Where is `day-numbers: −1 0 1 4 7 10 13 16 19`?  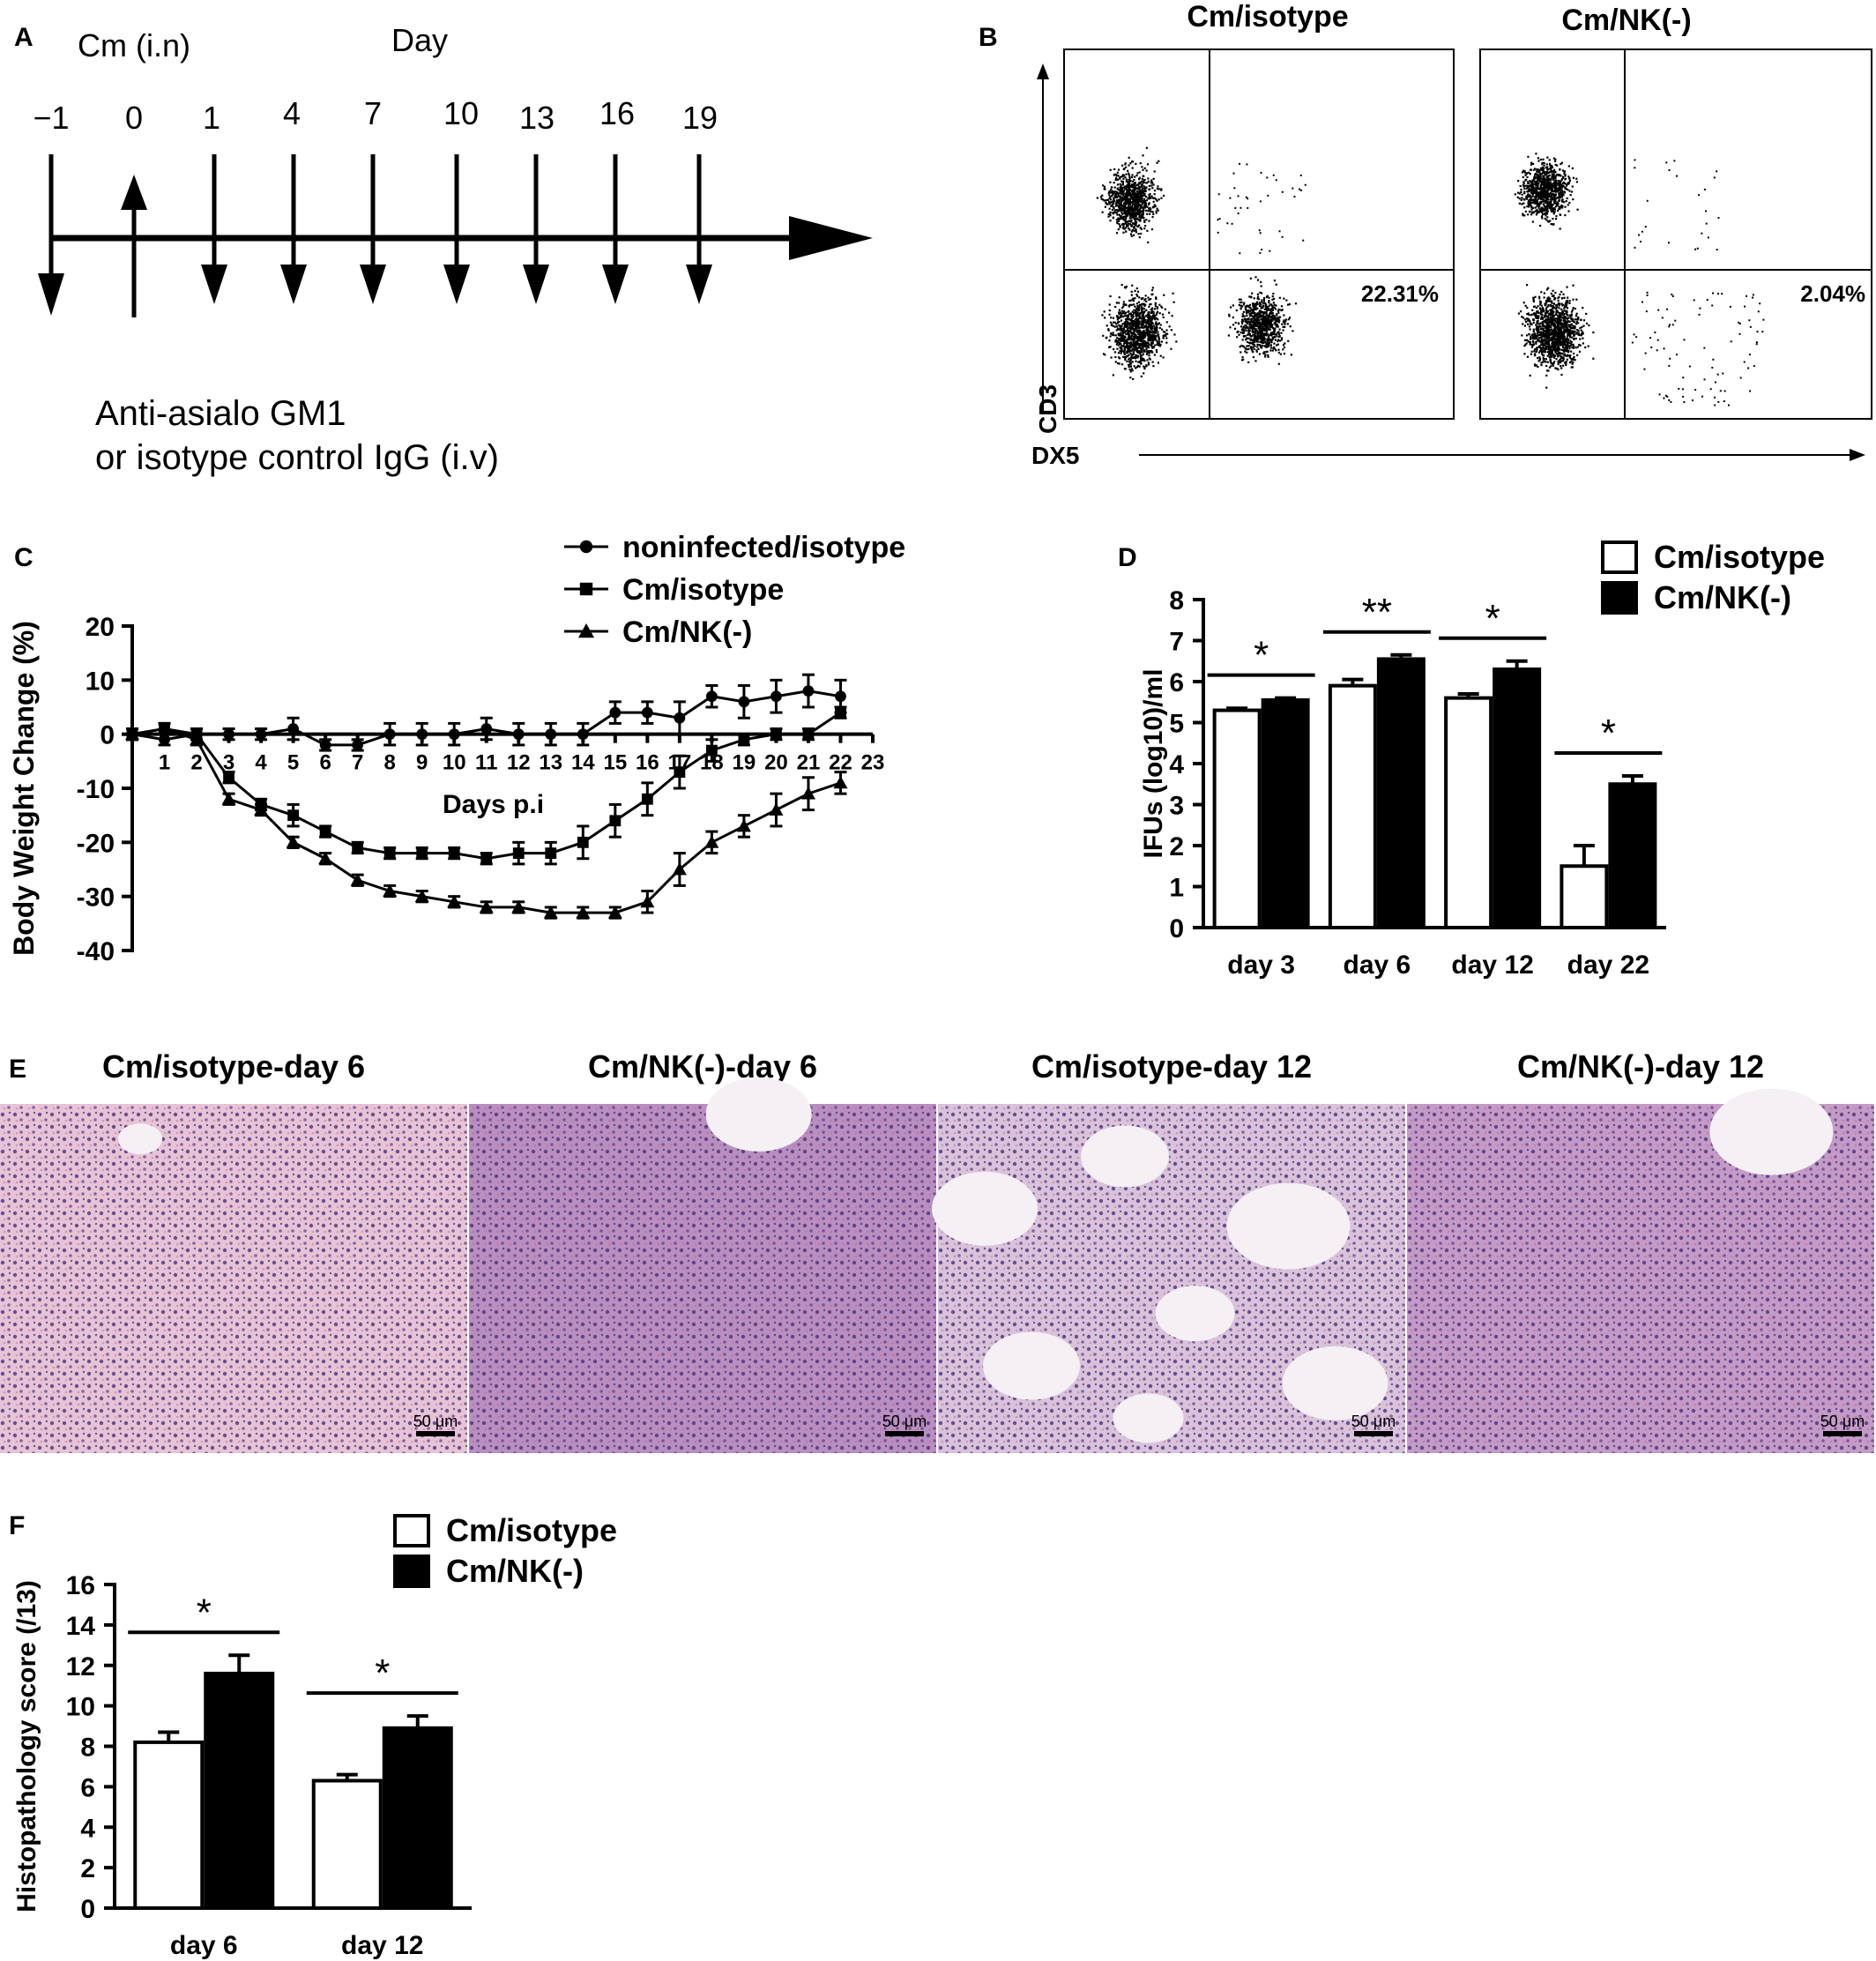 day-numbers: −1 0 1 4 7 10 13 16 19 is located at coordinates (375, 115).